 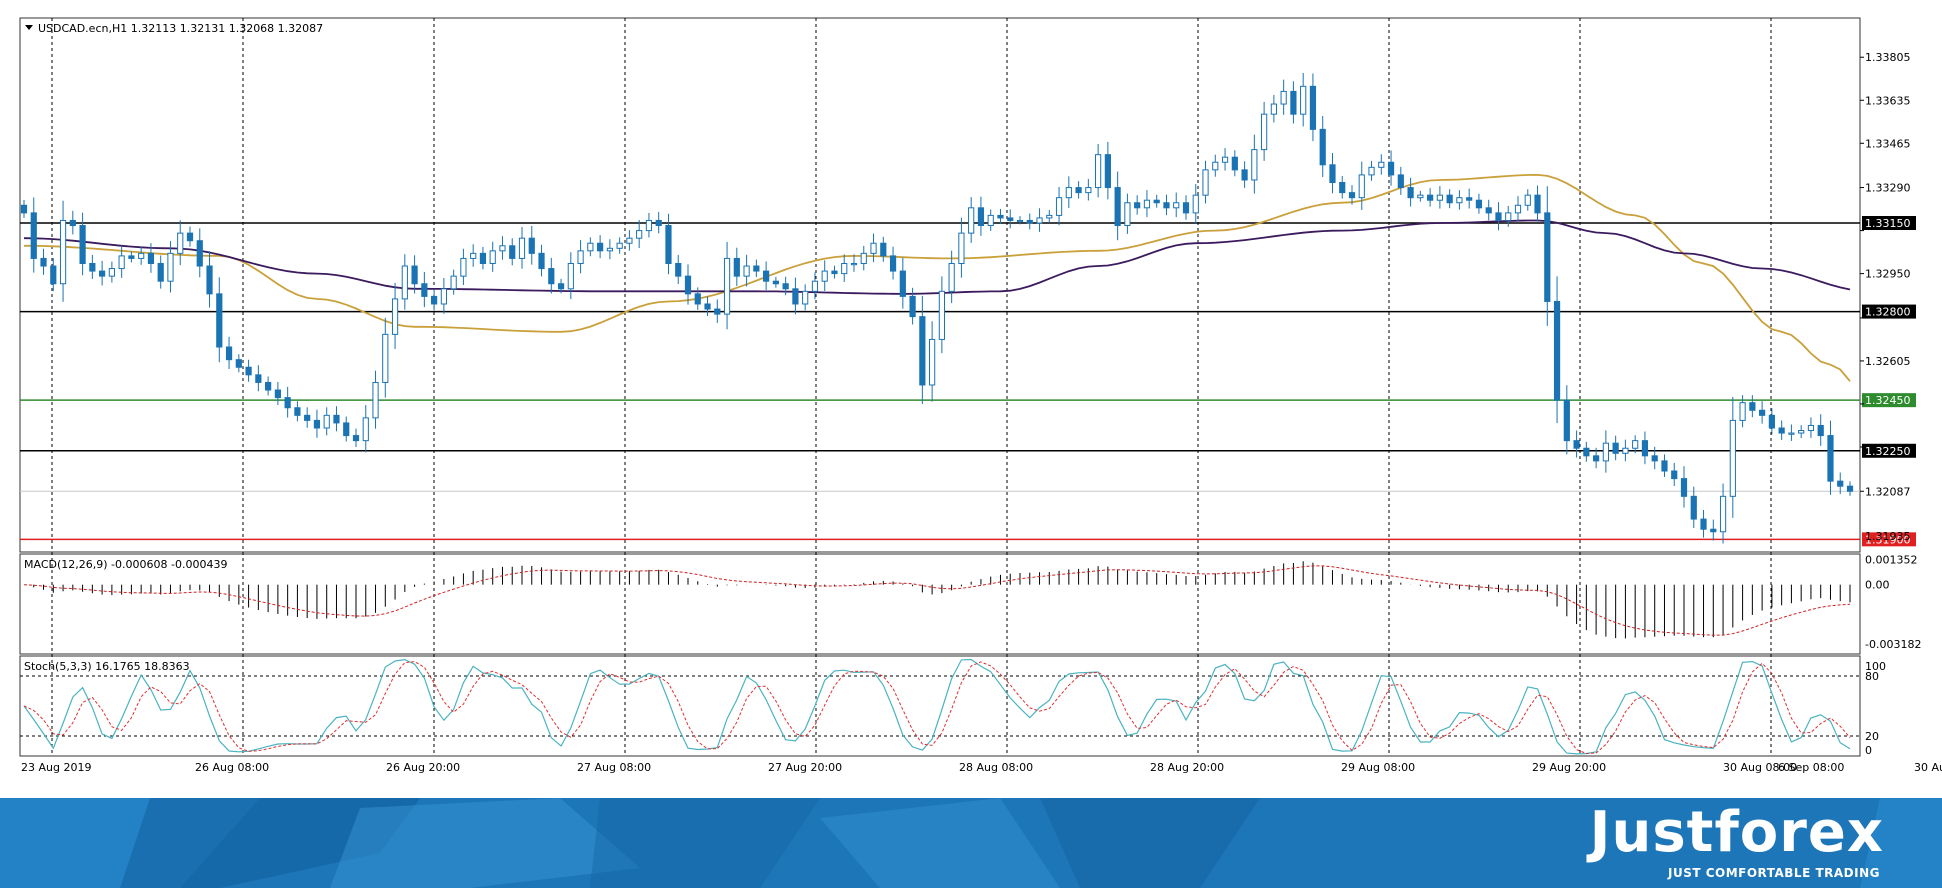 I want to click on time-tick-label: 30 Aug 20:00, so click(x=1928, y=767).